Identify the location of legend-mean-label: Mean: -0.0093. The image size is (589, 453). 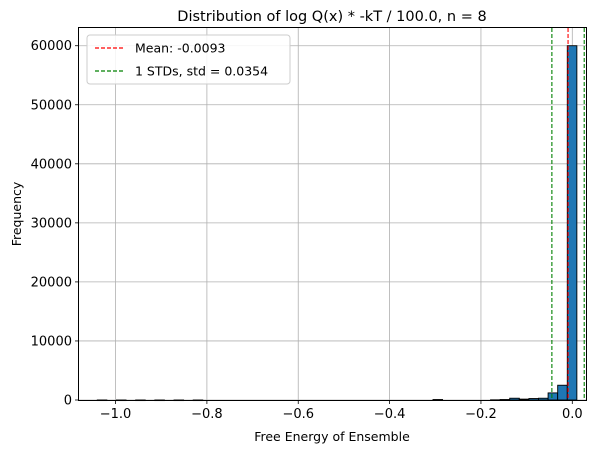
(180, 48).